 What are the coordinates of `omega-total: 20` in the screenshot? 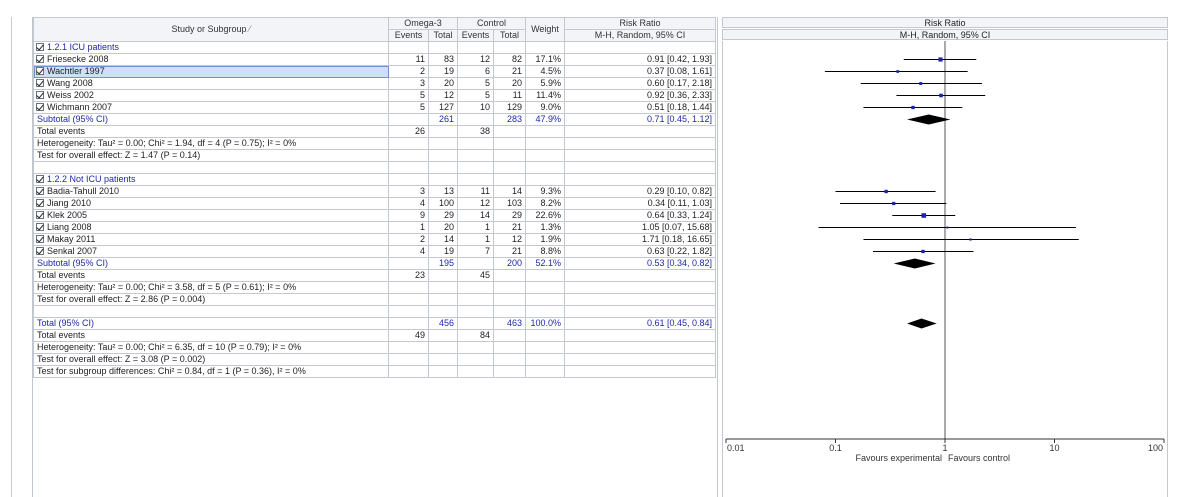 It's located at (443, 227).